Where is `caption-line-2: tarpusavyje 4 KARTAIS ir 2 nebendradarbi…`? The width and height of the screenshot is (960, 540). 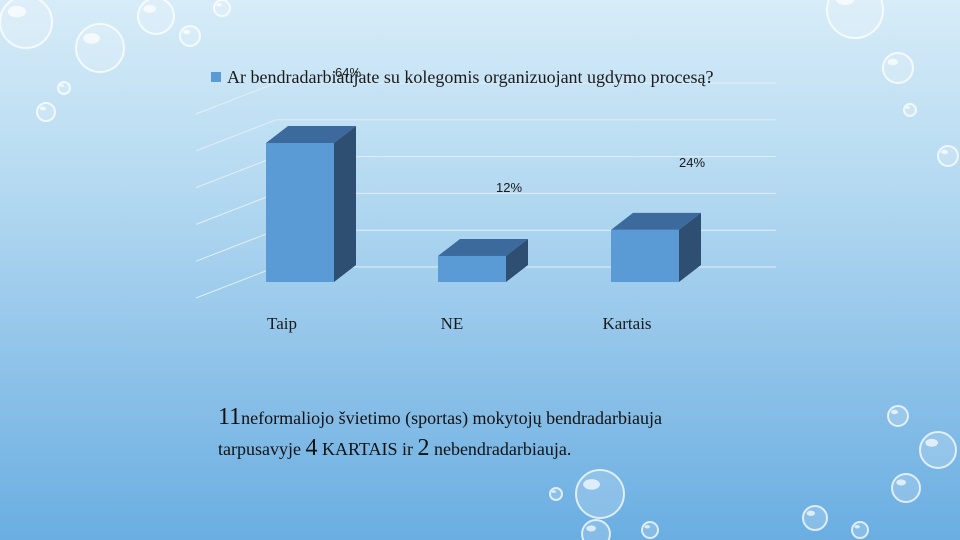 caption-line-2: tarpusavyje 4 KARTAIS ir 2 nebendradarbi… is located at coordinates (538, 448).